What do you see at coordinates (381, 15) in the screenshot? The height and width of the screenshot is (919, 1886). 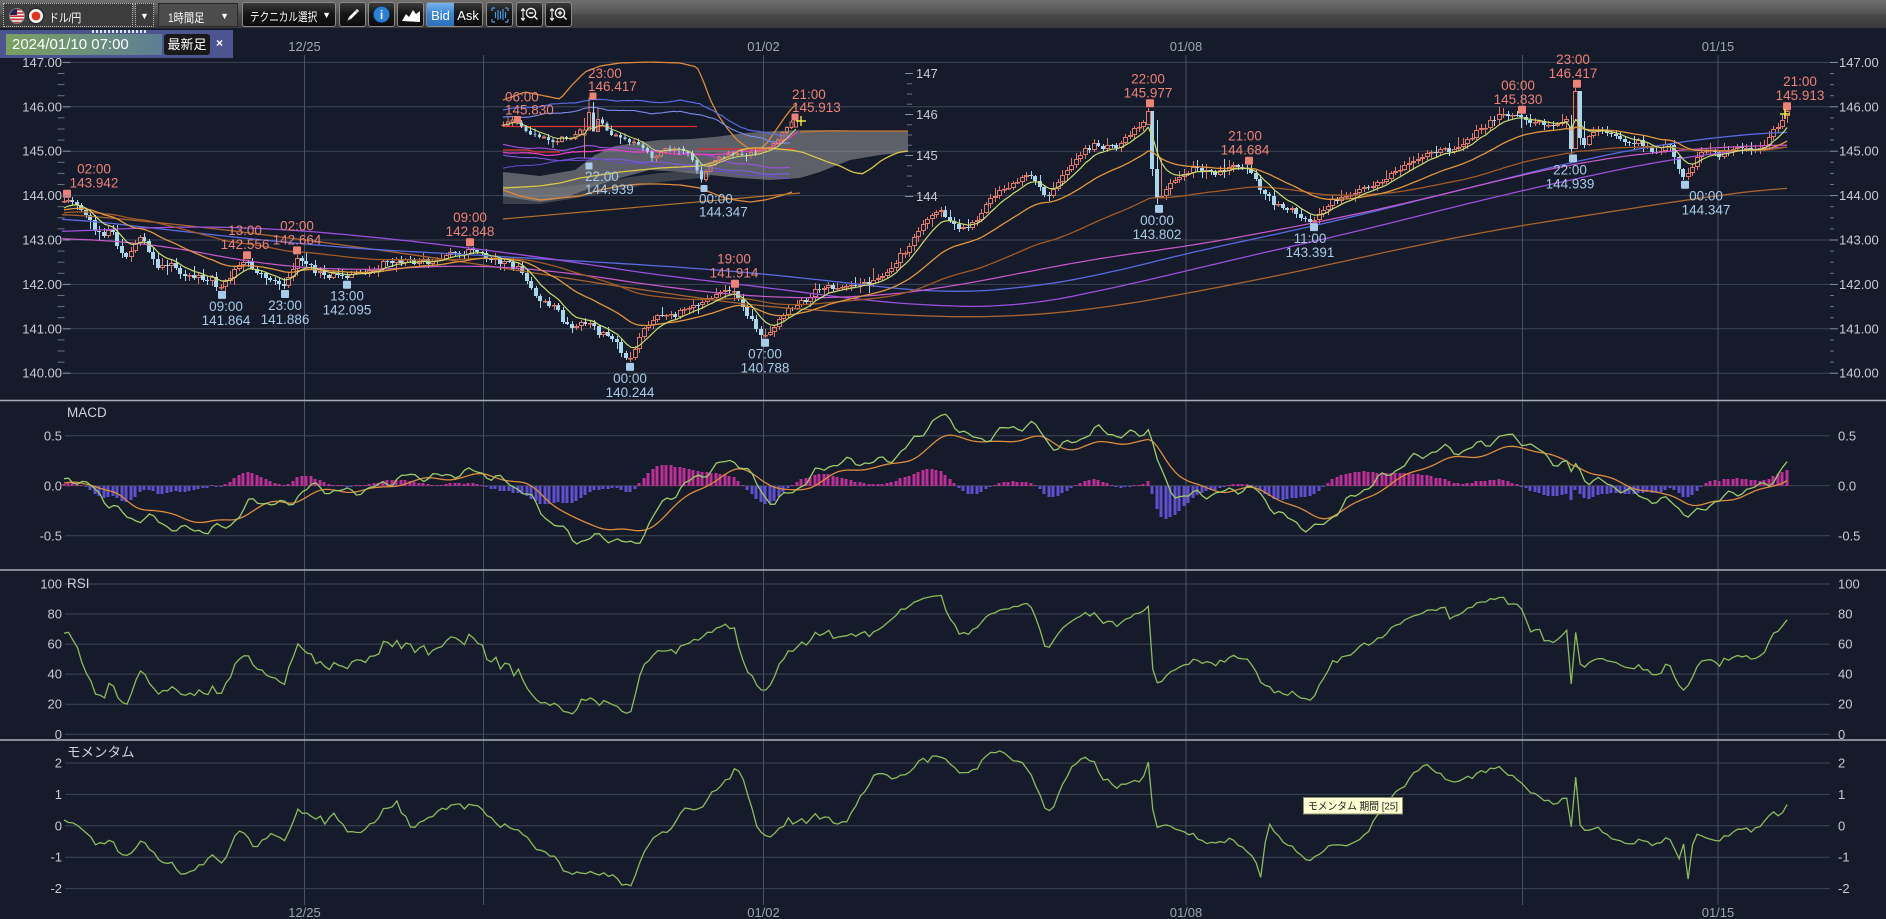 I see `svg-text: i` at bounding box center [381, 15].